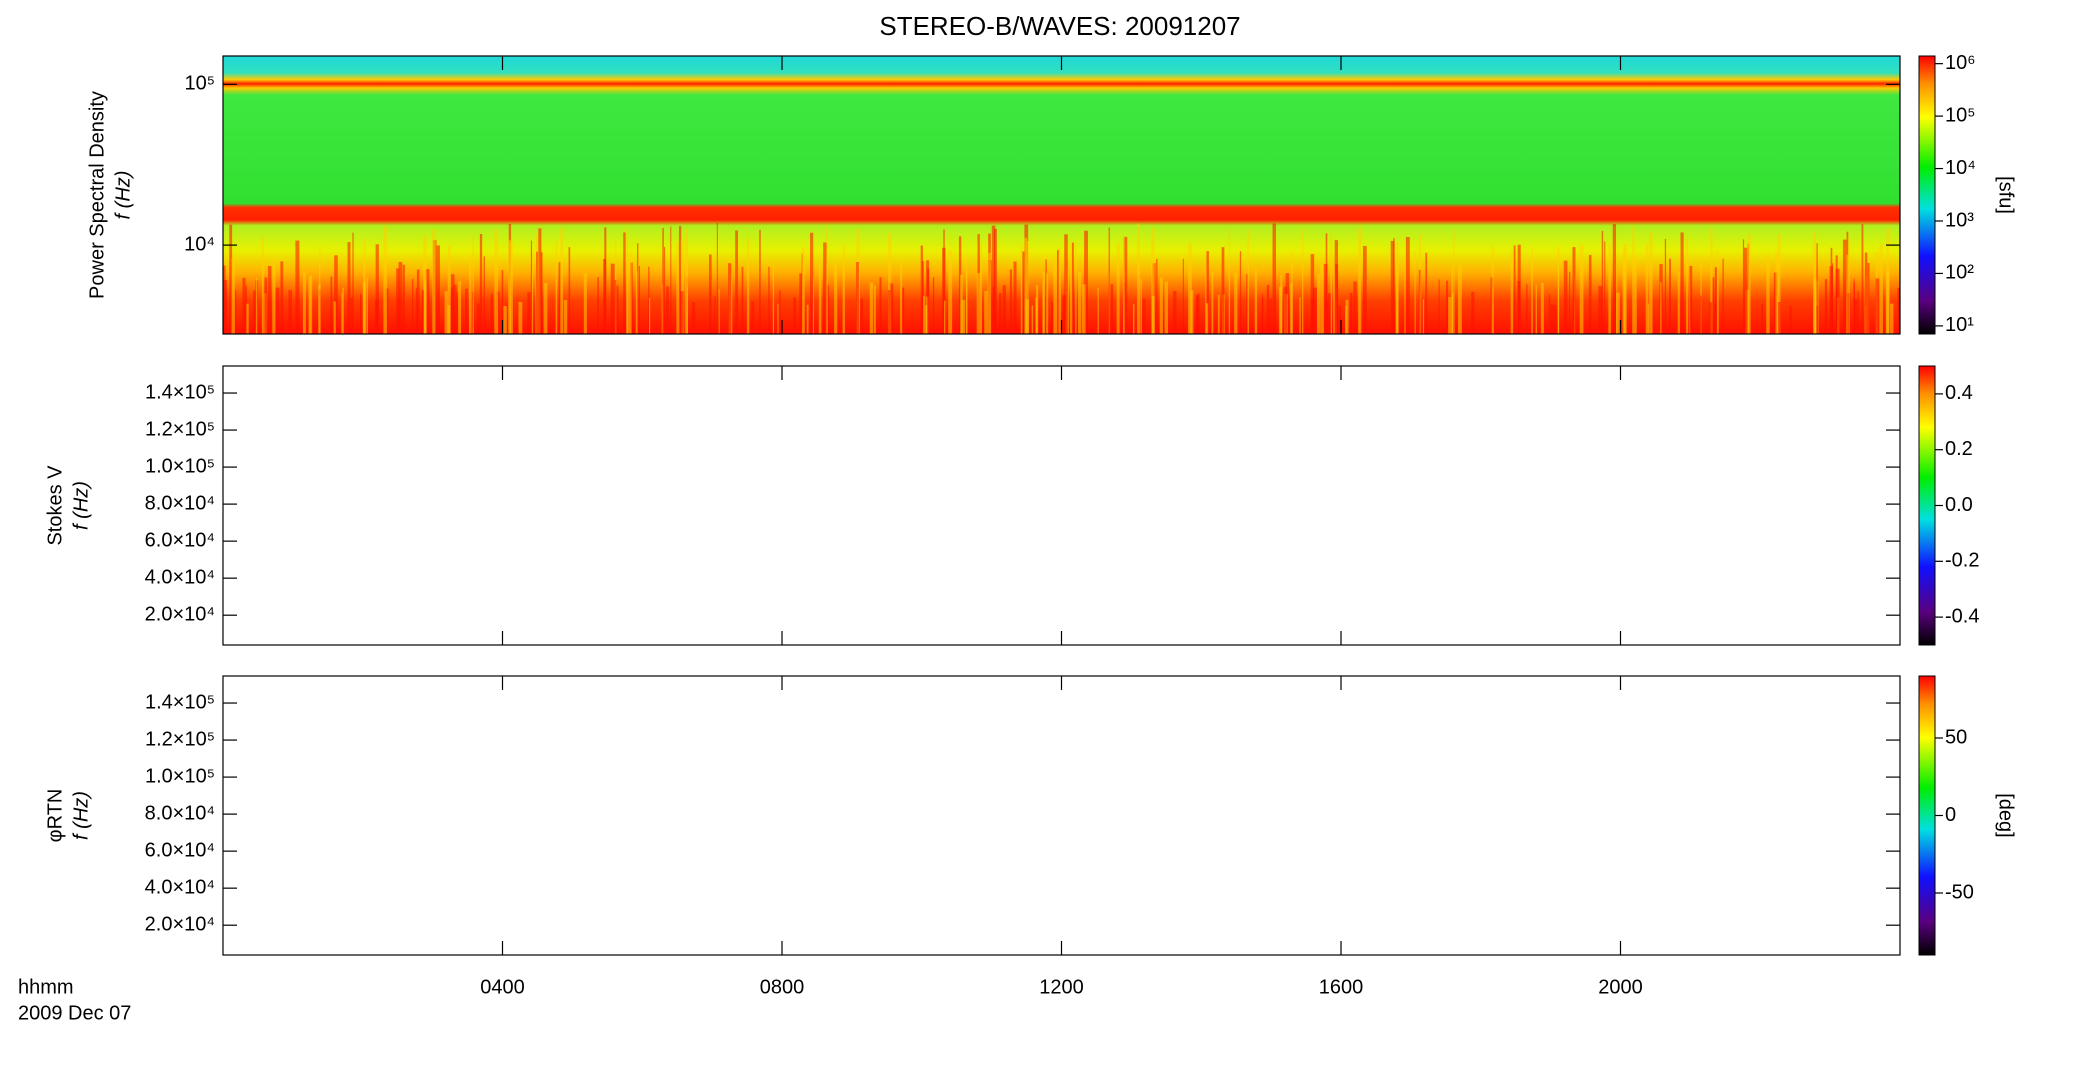 This screenshot has width=2096, height=1080. I want to click on colorbar-tick-label: -0.2, so click(1962, 561).